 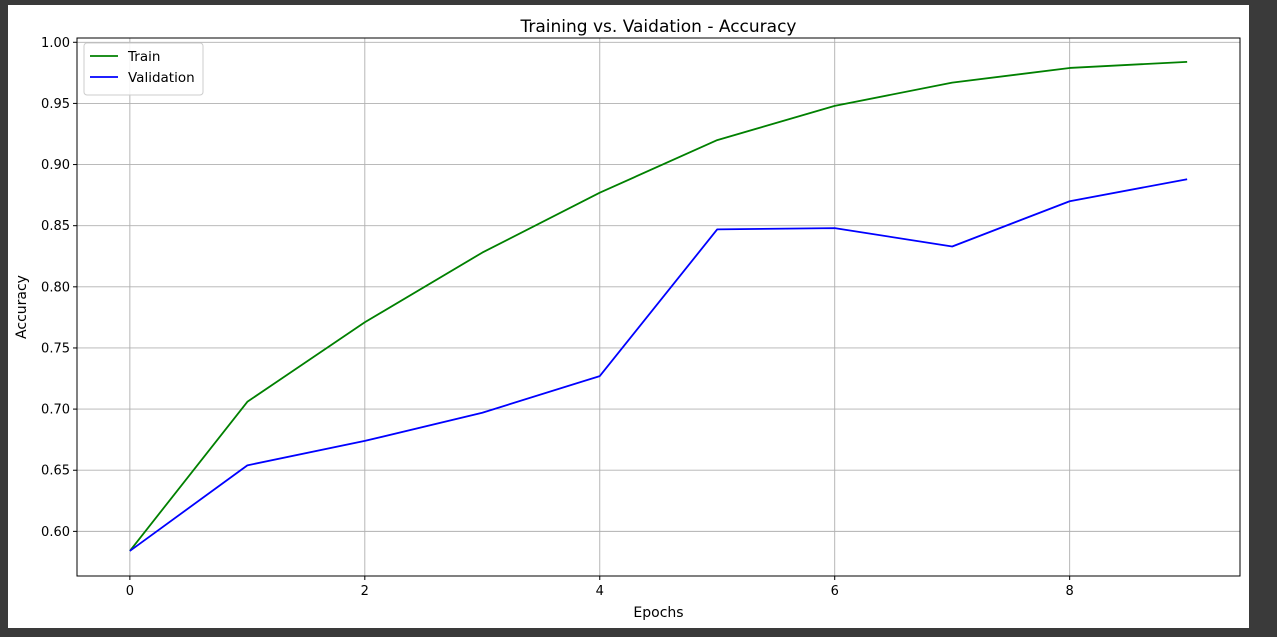 What do you see at coordinates (55, 410) in the screenshot?
I see `y-tick-label: 0.70` at bounding box center [55, 410].